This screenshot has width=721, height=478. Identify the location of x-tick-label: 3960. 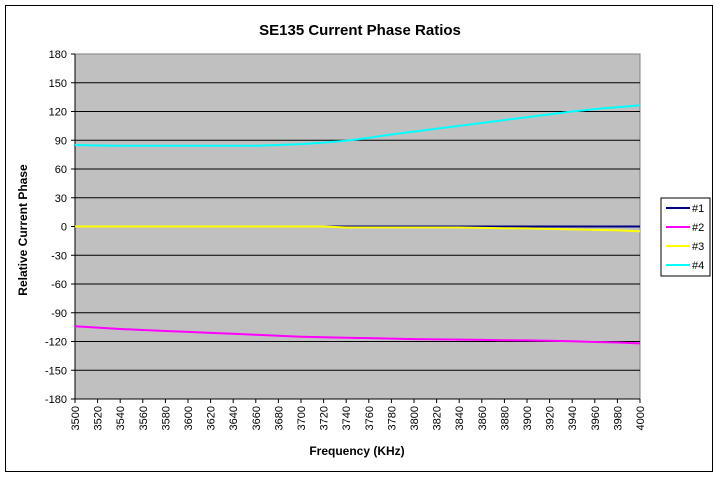
(596, 418).